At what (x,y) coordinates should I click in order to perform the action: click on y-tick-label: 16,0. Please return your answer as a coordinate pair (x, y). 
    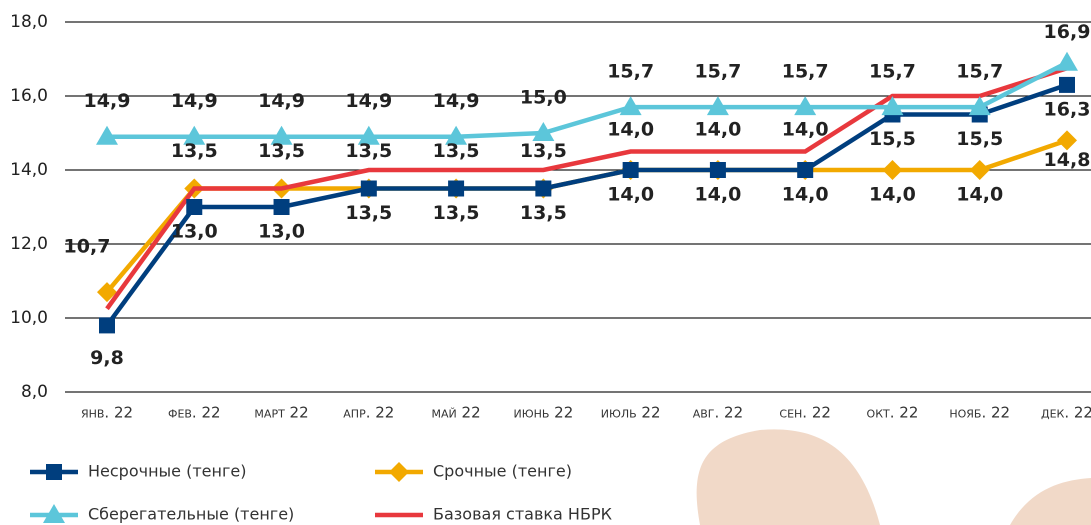
    Looking at the image, I should click on (29, 96).